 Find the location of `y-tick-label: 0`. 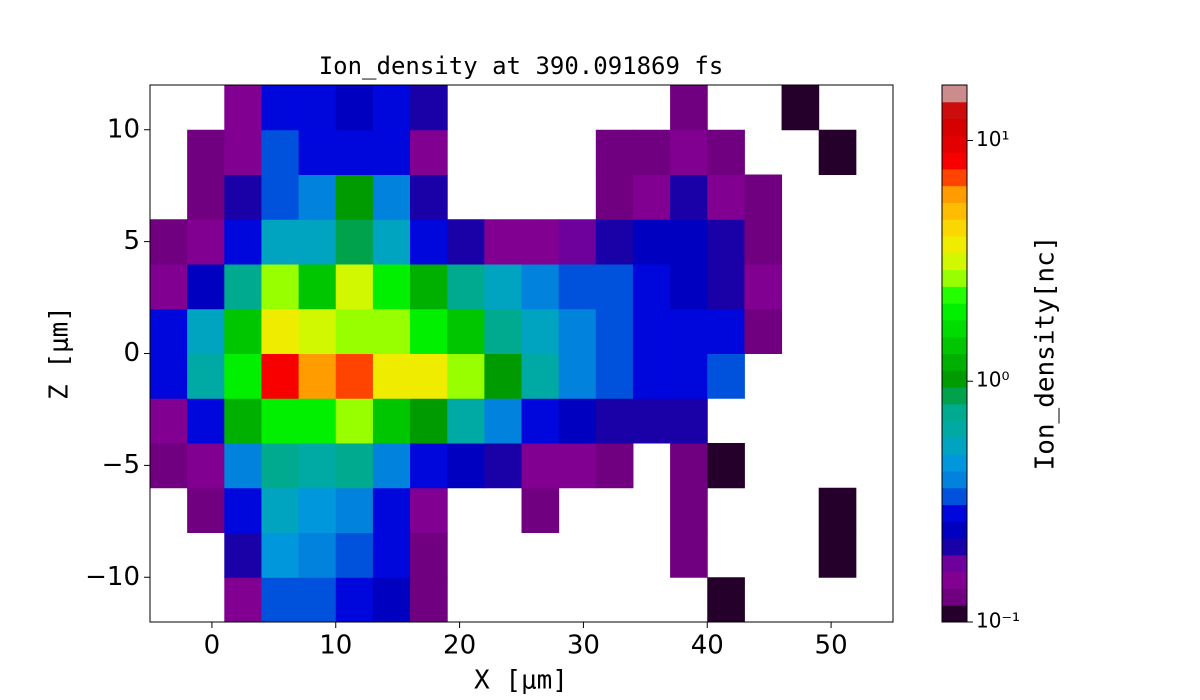

y-tick-label: 0 is located at coordinates (131, 353).